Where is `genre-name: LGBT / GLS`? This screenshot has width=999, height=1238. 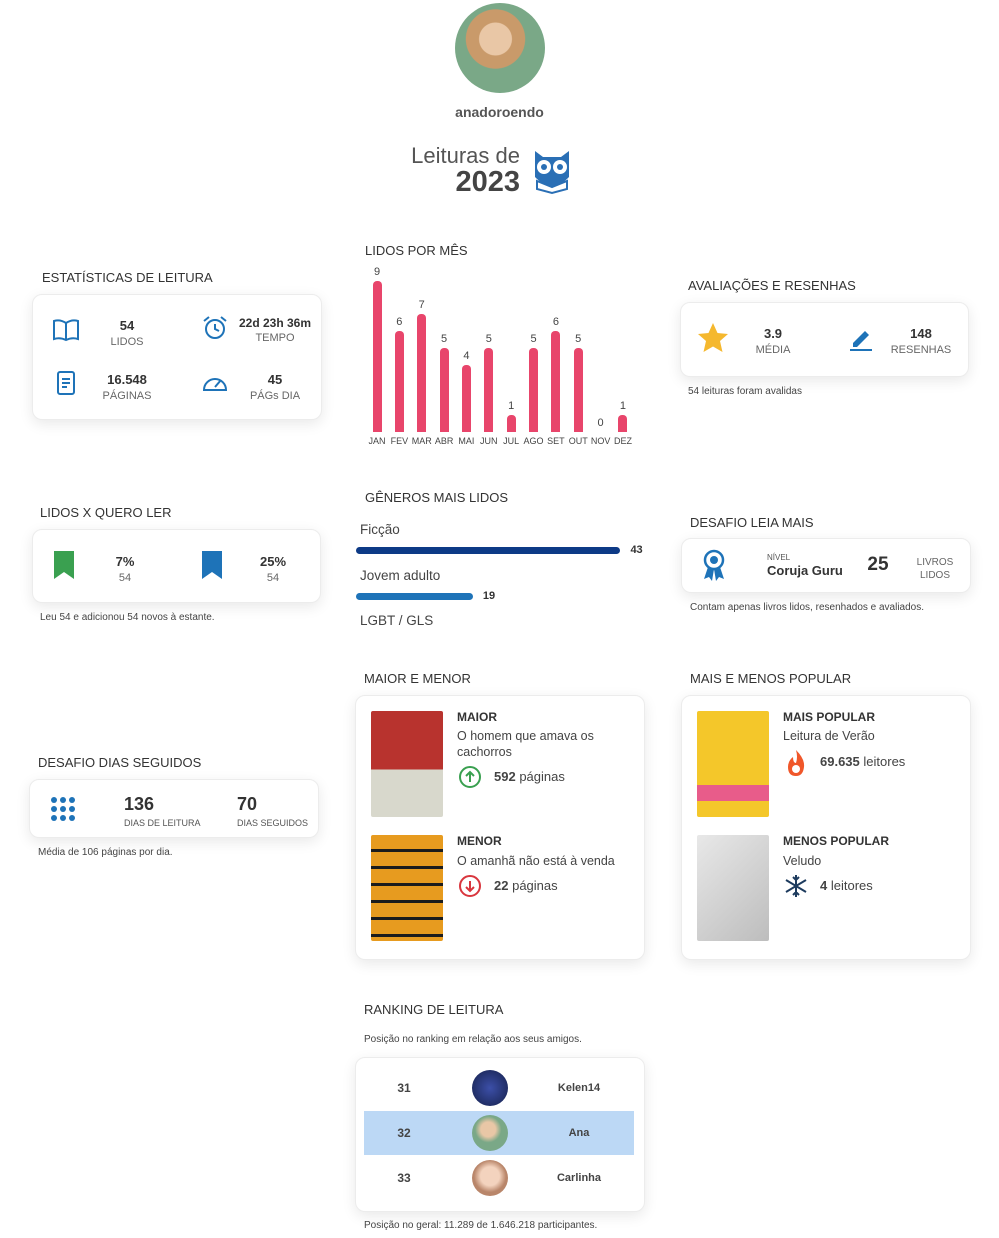 genre-name: LGBT / GLS is located at coordinates (397, 620).